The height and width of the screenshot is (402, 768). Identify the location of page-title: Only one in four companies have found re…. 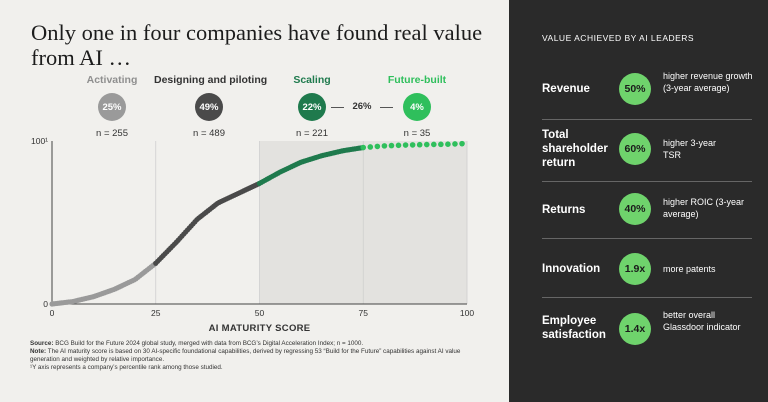
(257, 45).